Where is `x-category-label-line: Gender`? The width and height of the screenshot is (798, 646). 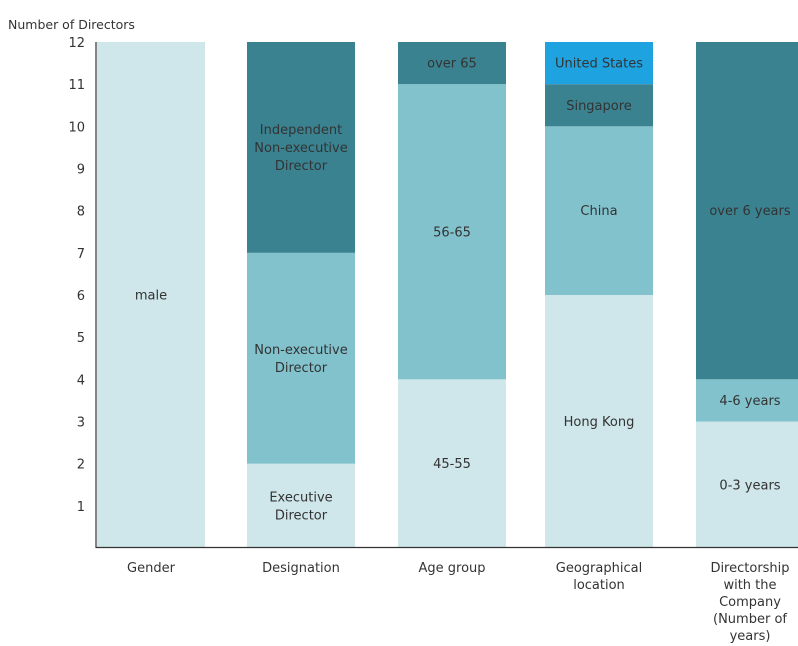 x-category-label-line: Gender is located at coordinates (151, 568).